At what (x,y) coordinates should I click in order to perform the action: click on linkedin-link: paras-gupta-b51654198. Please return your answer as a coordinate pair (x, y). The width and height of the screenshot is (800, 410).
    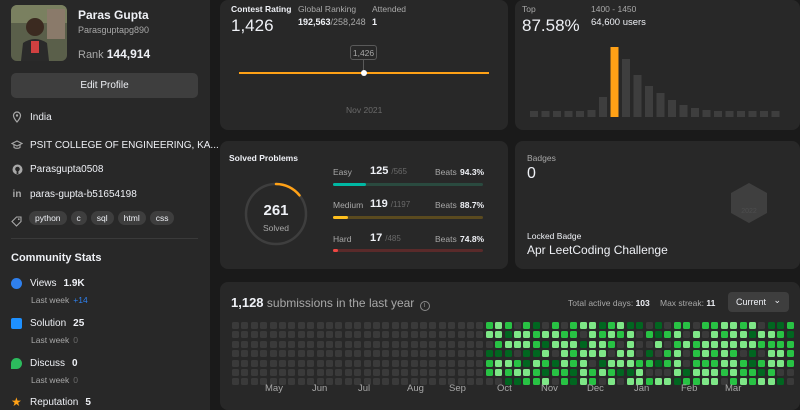
    Looking at the image, I should click on (83, 194).